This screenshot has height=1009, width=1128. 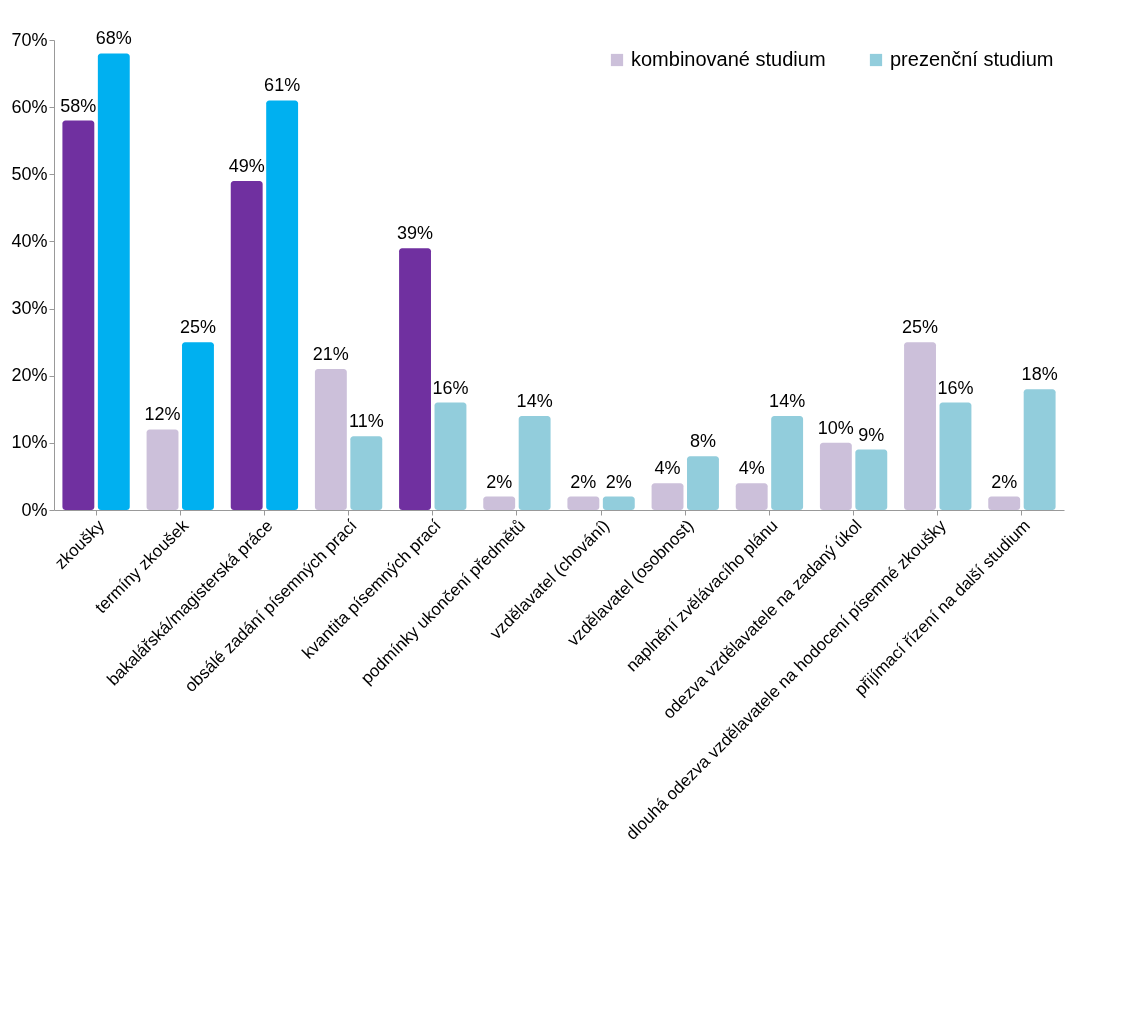 What do you see at coordinates (29, 39) in the screenshot?
I see `y-tick-label: 70%` at bounding box center [29, 39].